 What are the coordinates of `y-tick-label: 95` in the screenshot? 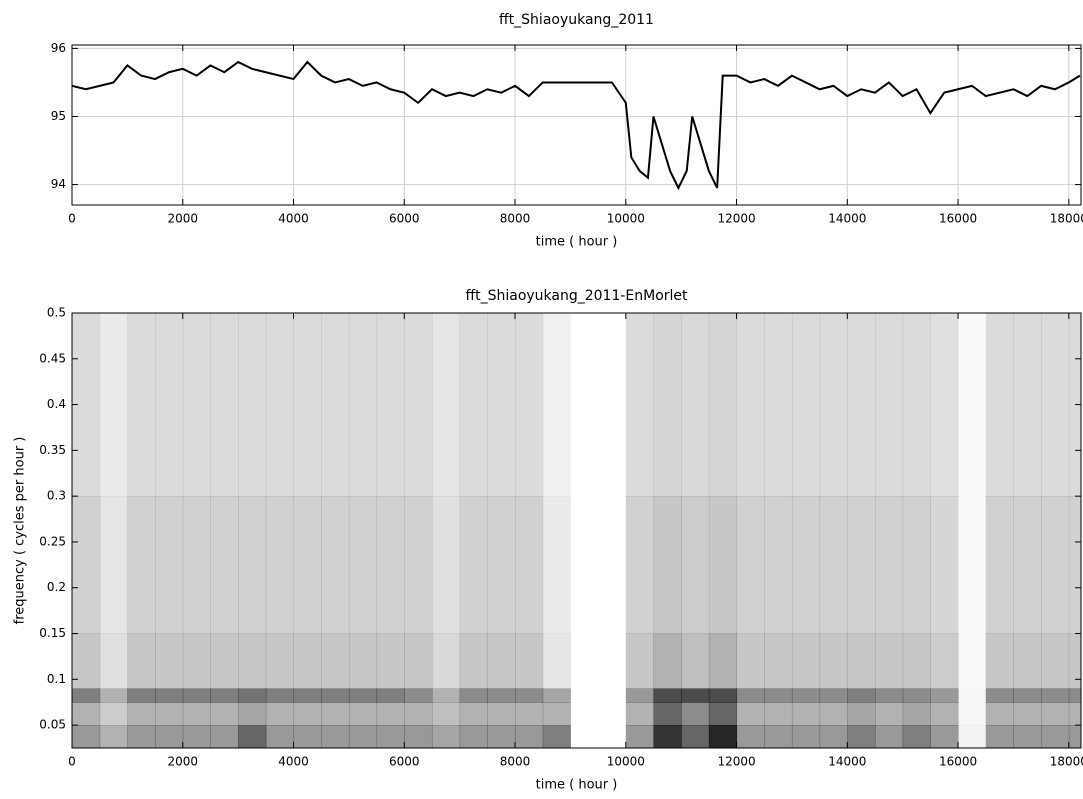 It's located at (58, 116).